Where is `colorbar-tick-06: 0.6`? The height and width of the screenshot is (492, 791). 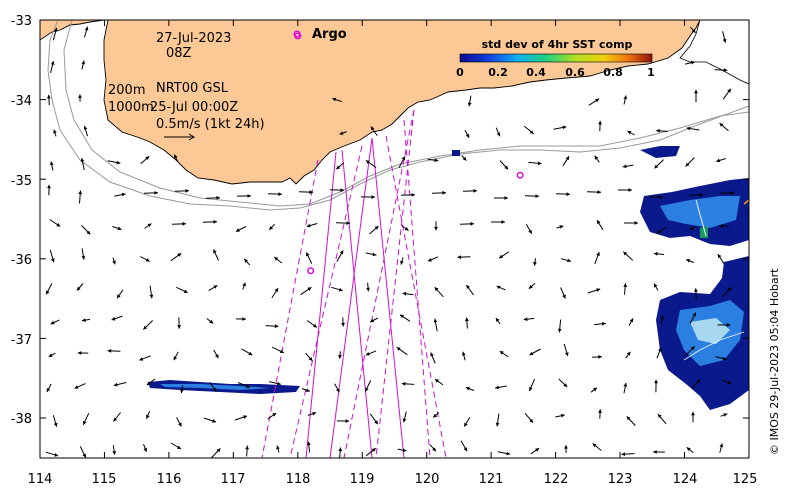
colorbar-tick-06: 0.6 is located at coordinates (575, 72).